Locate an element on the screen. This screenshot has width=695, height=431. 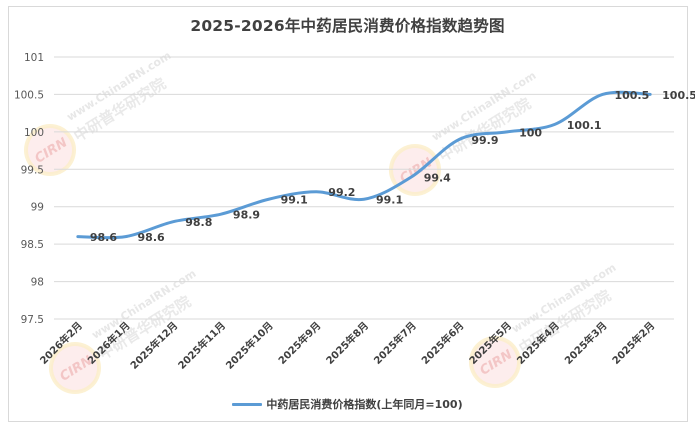
legend-label: 中药居民消费价格指数(上年同月=100) is located at coordinates (364, 404).